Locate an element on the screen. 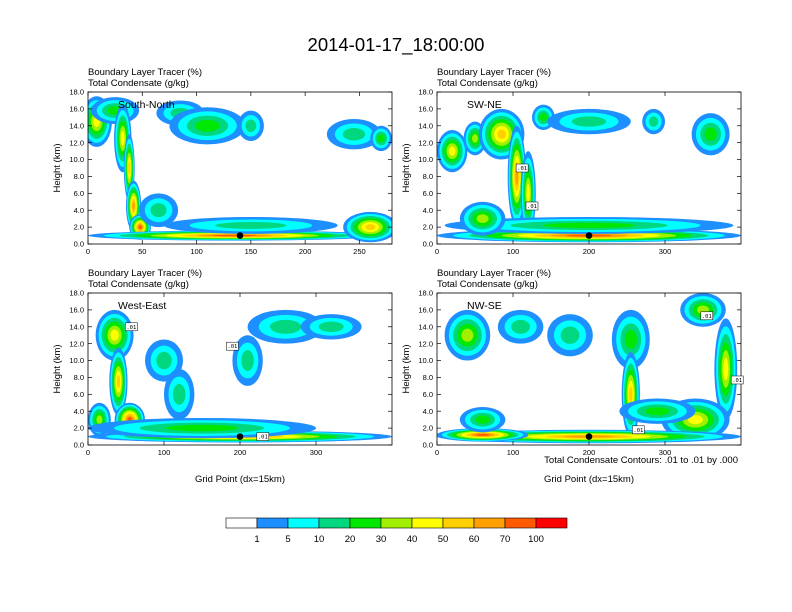 The image size is (792, 612). y-tick-label: 6.0 is located at coordinates (79, 394).